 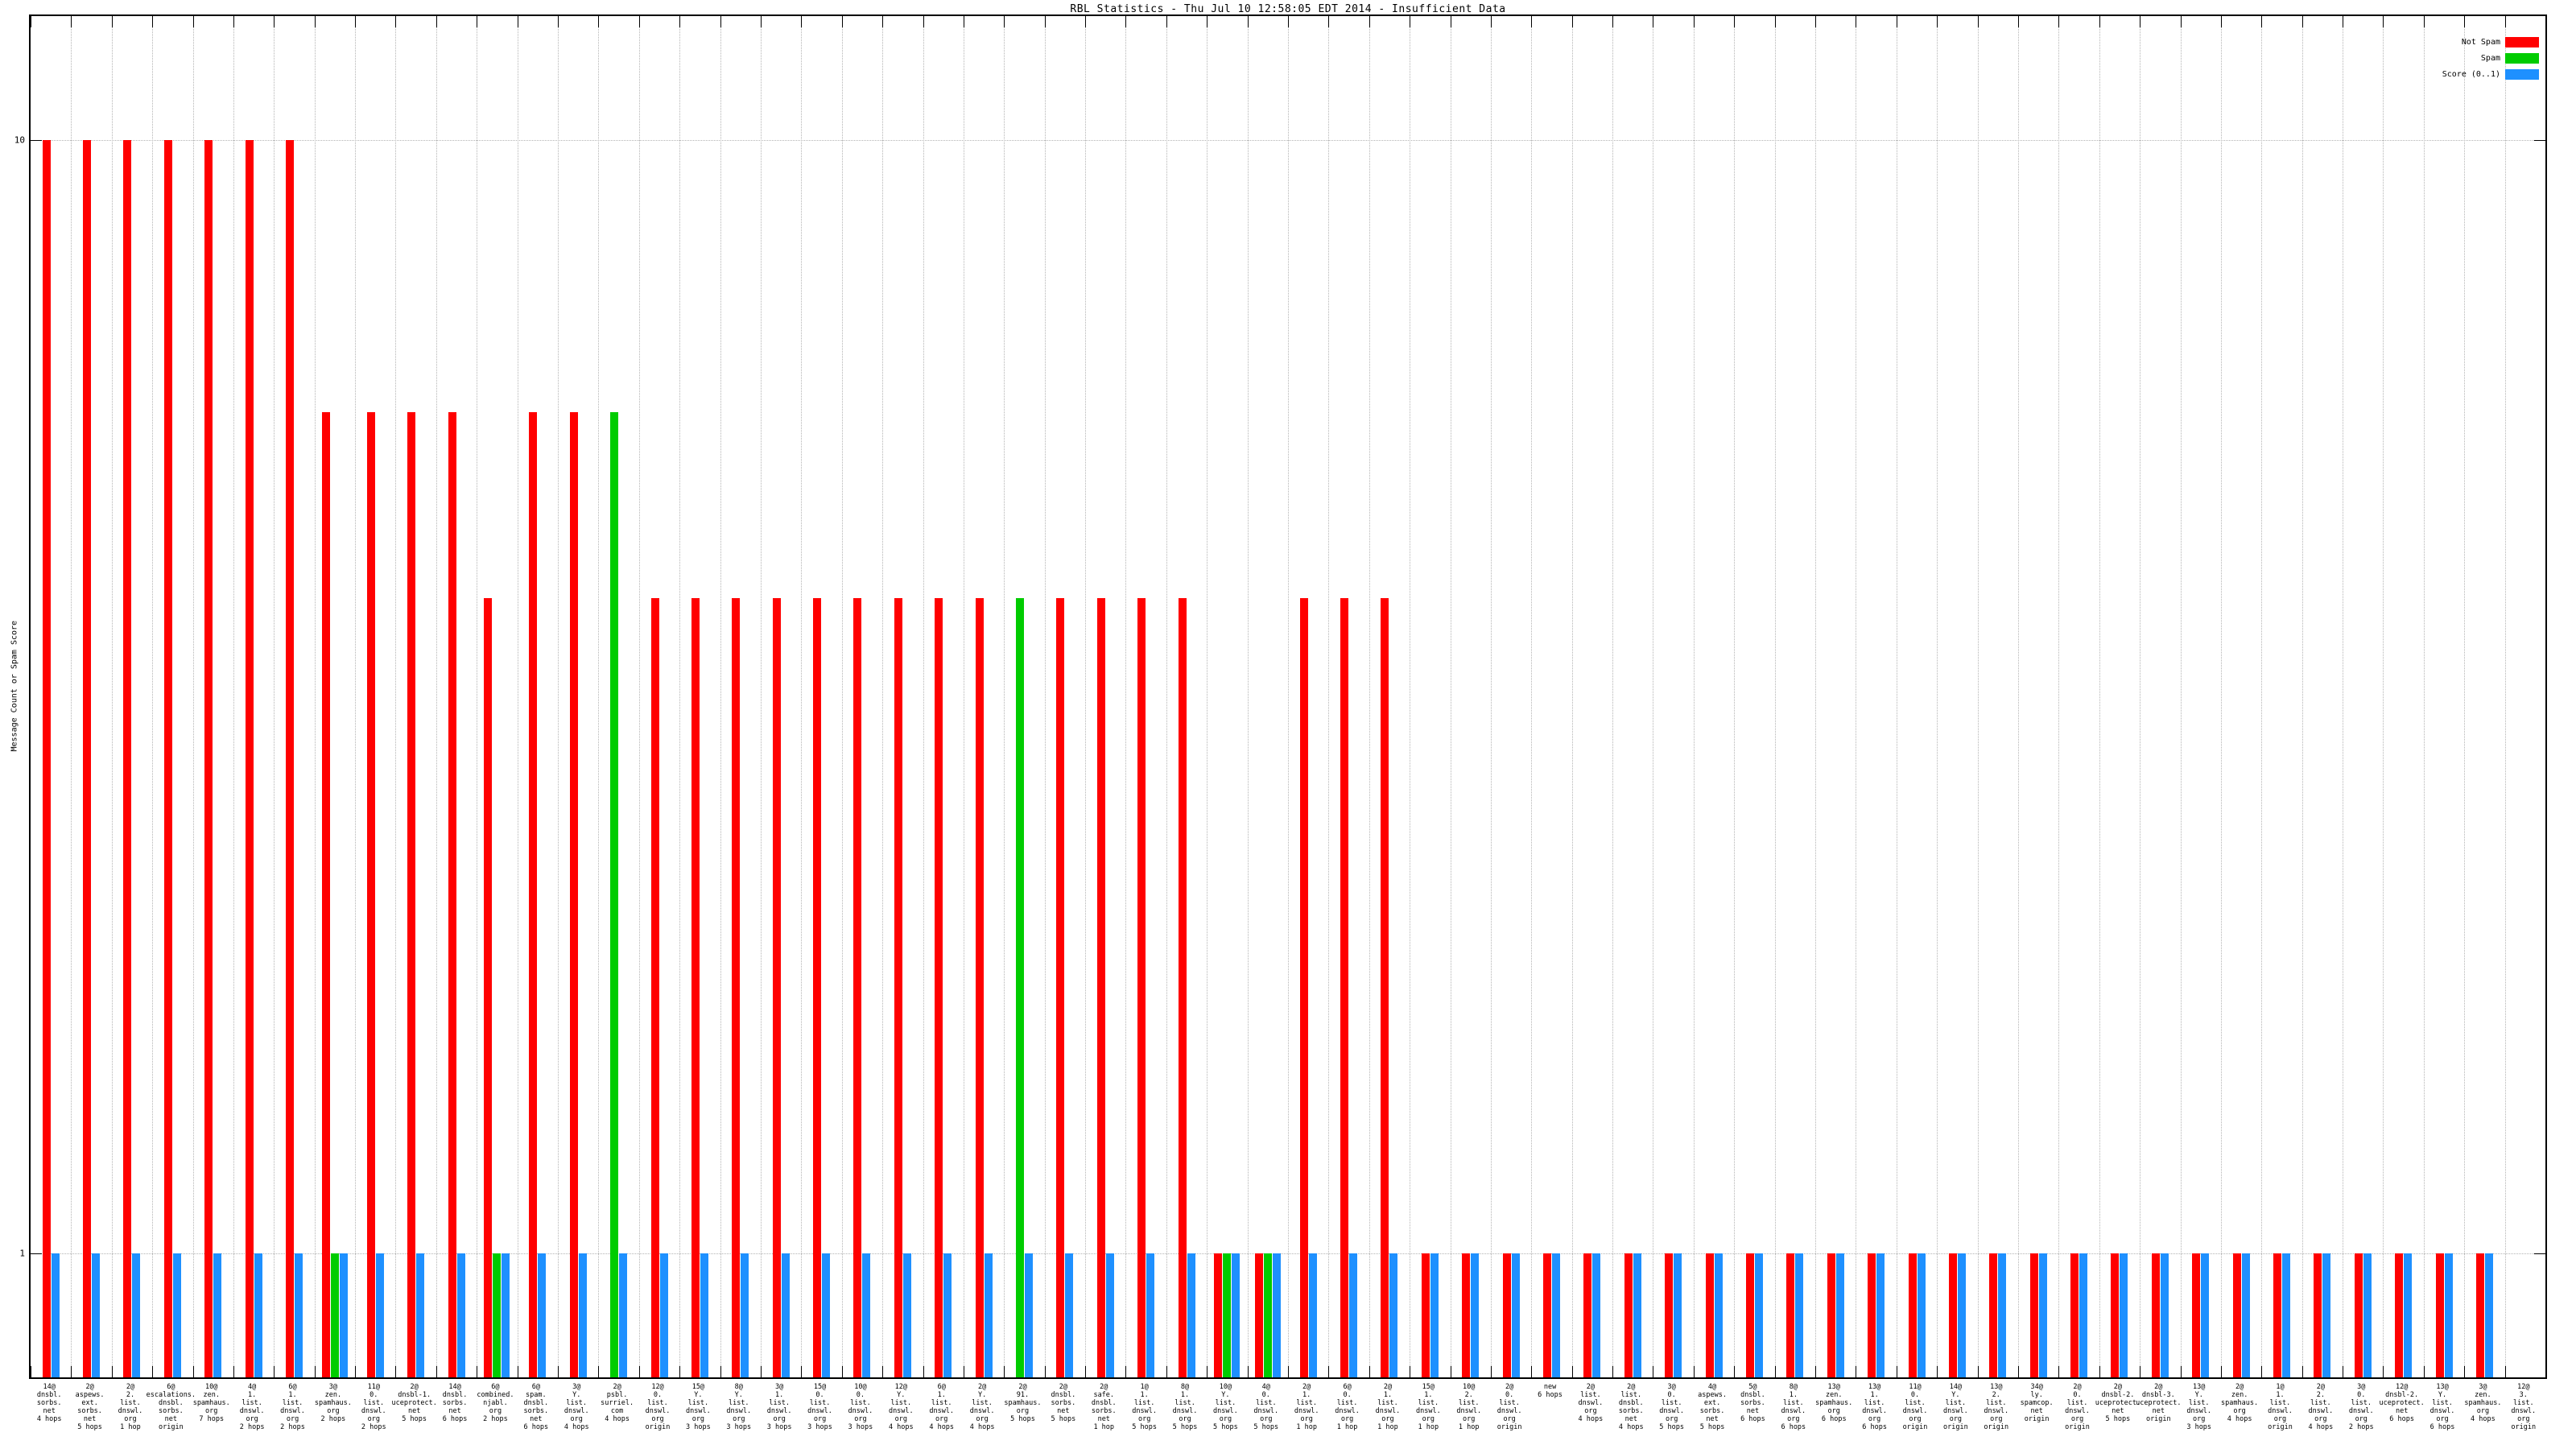 I want to click on x-axis-tick-label: 10@ Y. list. dnswl. org 5 hops, so click(x=1225, y=1407).